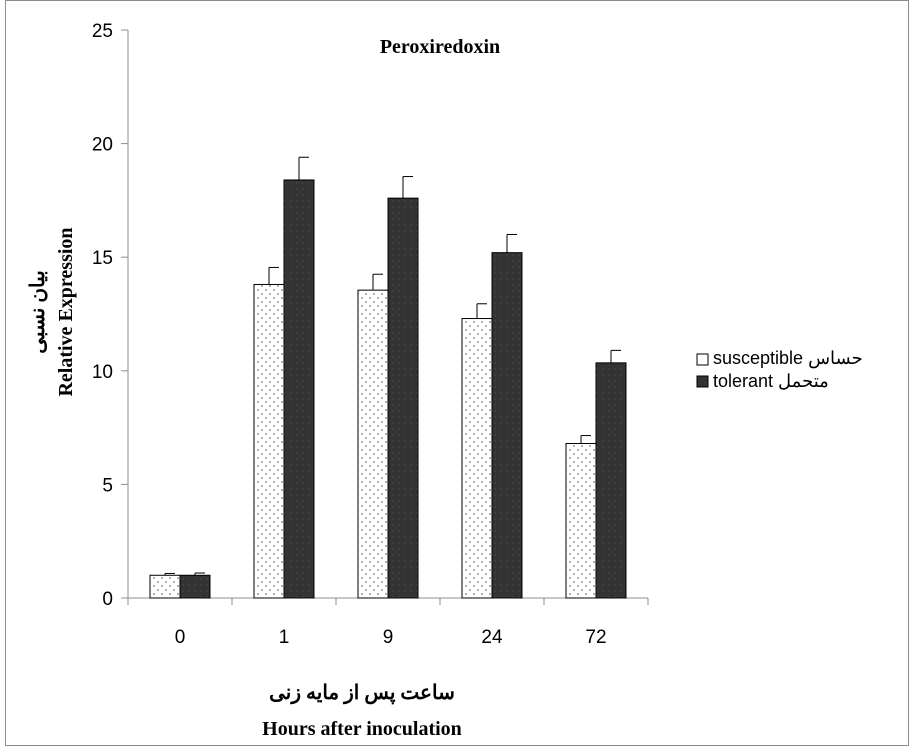 Image resolution: width=910 pixels, height=747 pixels. I want to click on y-tick-label: 5, so click(107, 485).